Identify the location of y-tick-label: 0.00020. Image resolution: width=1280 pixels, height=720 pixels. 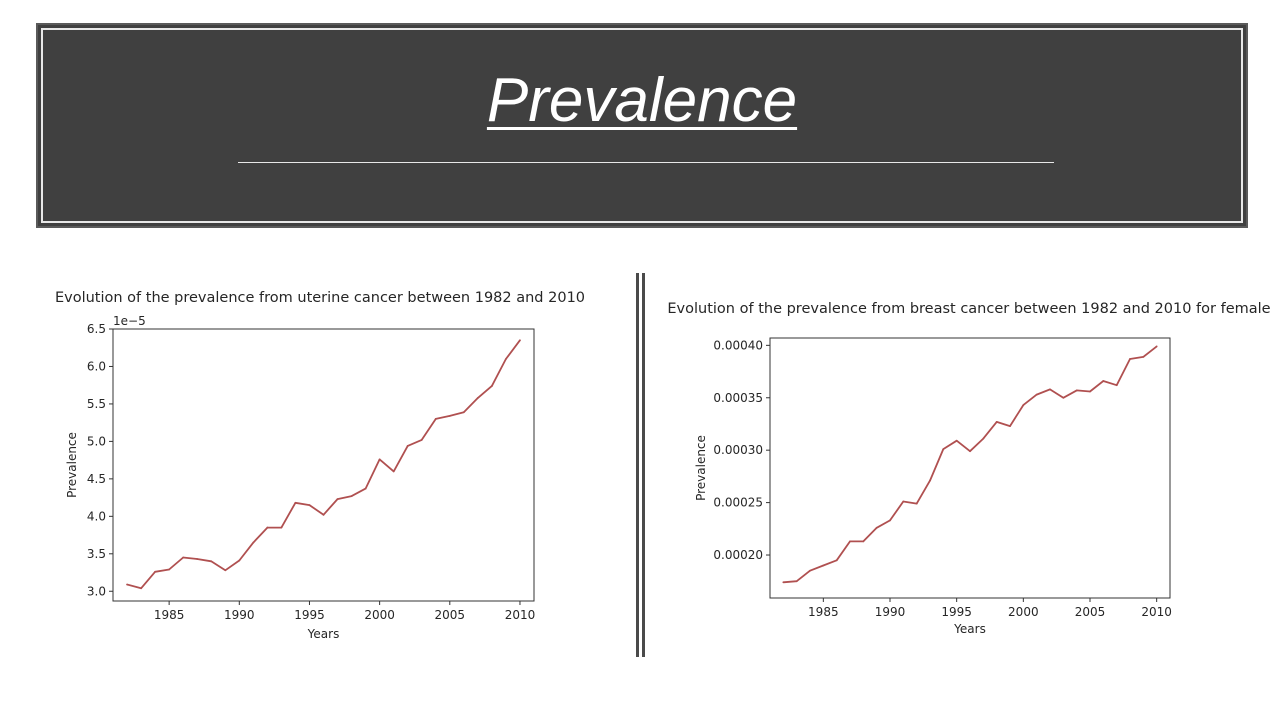
(738, 555).